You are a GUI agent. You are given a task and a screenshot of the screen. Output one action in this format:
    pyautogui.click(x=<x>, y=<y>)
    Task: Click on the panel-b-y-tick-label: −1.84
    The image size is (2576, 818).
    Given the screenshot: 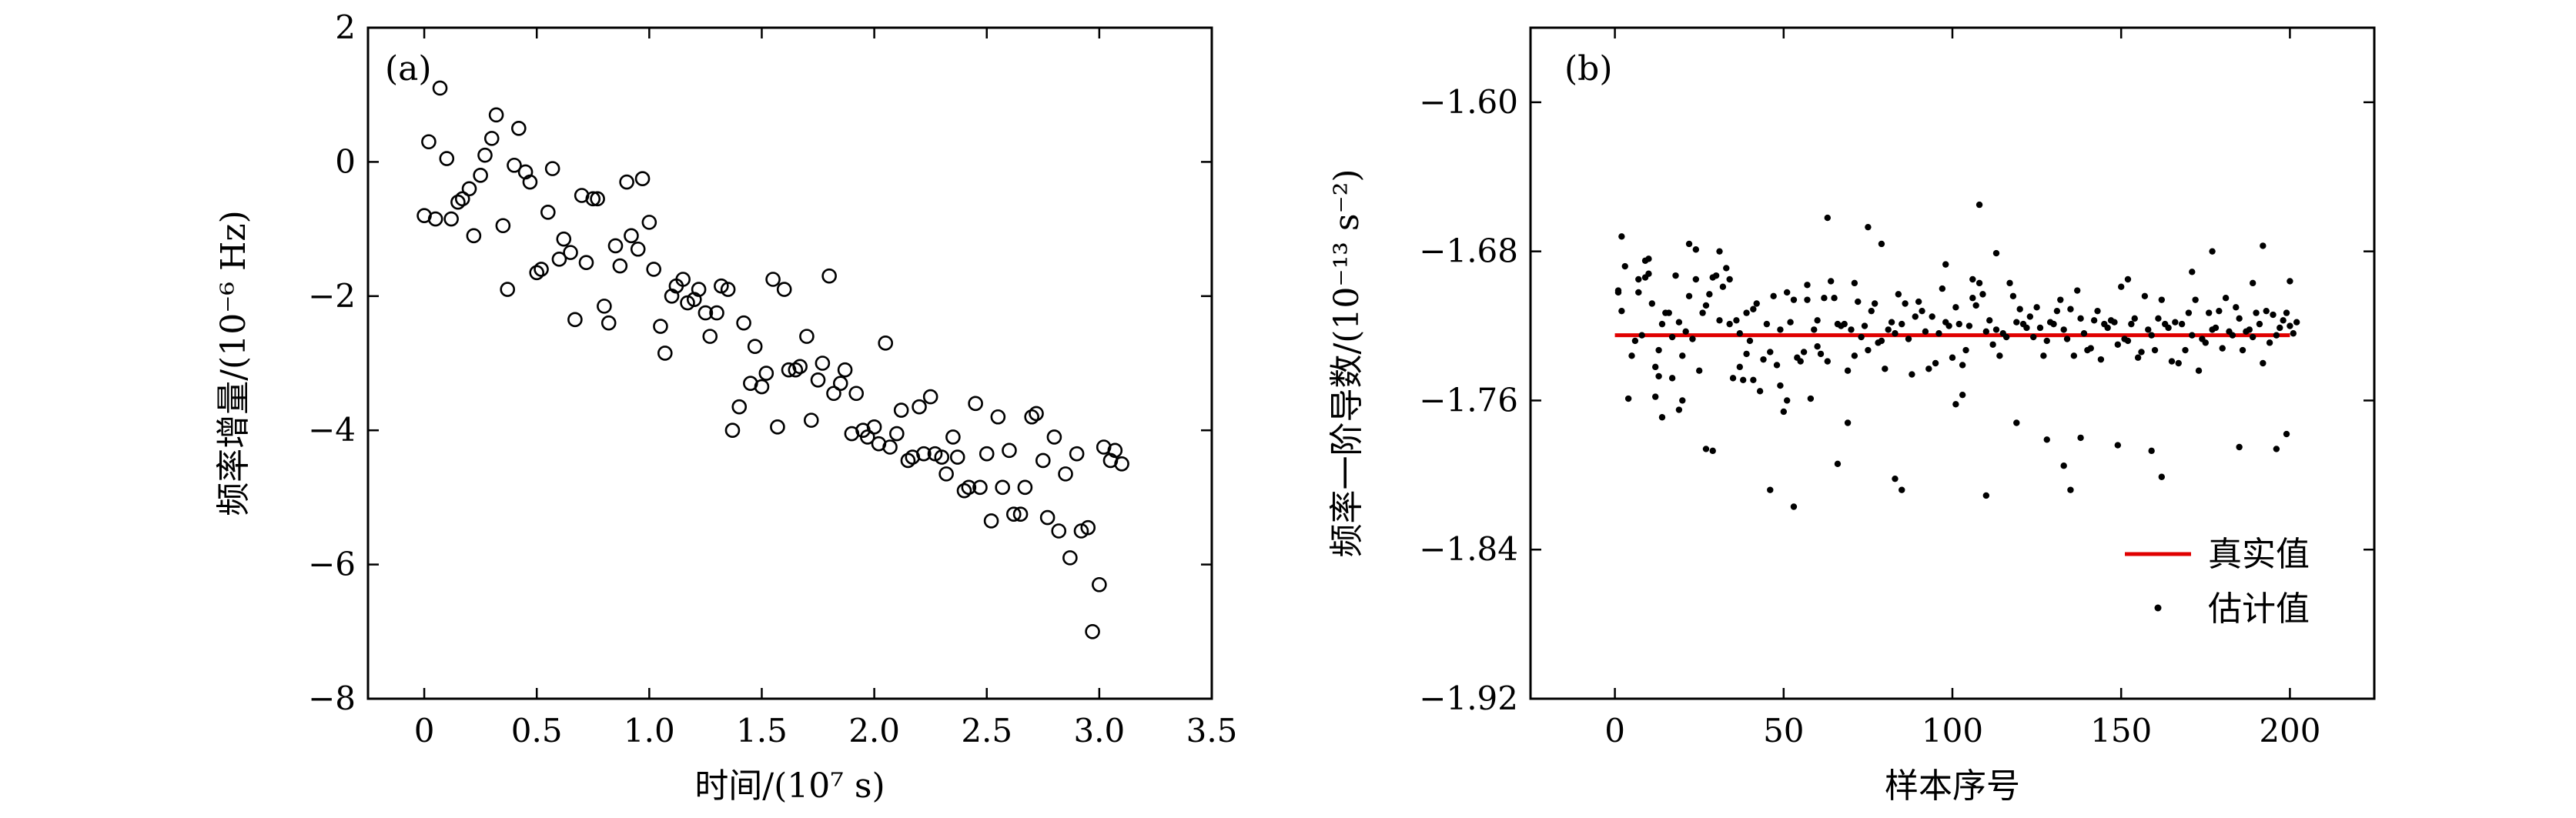 What is the action you would take?
    pyautogui.click(x=1469, y=549)
    